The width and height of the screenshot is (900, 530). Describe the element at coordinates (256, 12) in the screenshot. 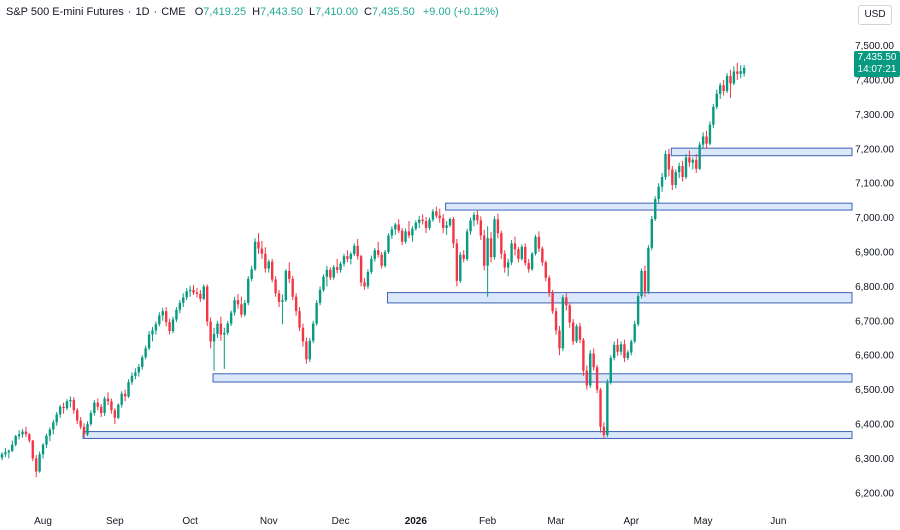

I see `high-label: H` at that location.